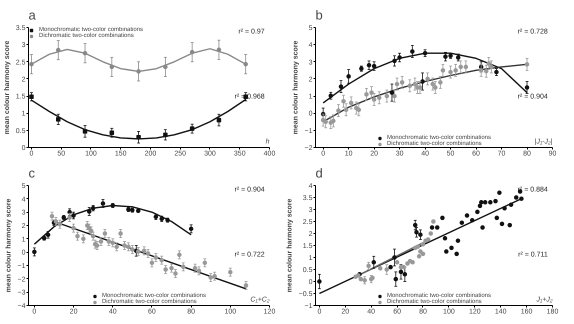  What do you see at coordinates (319, 173) in the screenshot?
I see `chart-title: d` at bounding box center [319, 173].